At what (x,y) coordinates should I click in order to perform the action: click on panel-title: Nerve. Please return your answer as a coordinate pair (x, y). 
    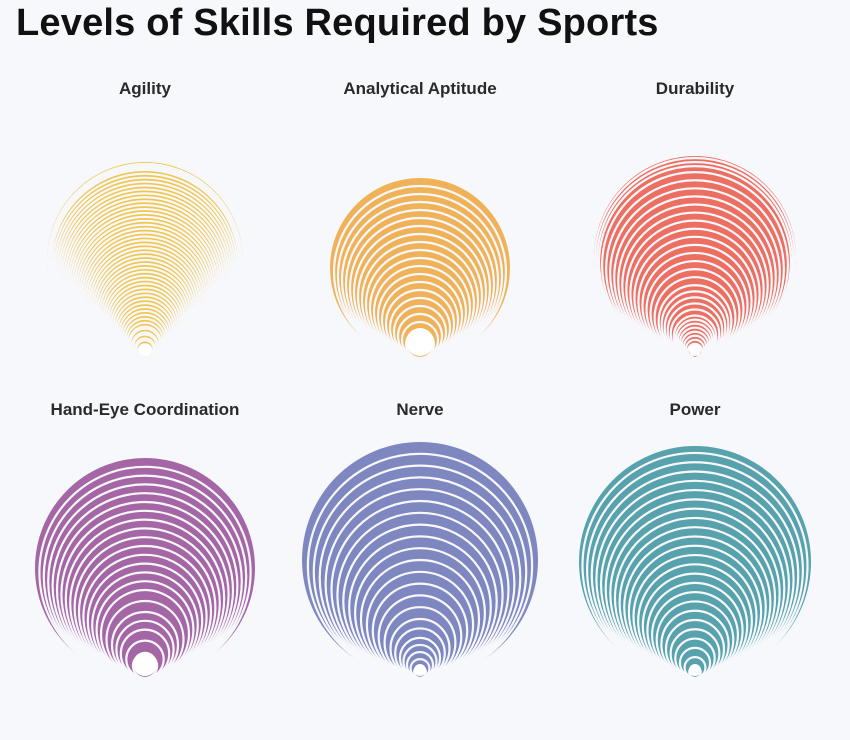
    Looking at the image, I should click on (420, 409).